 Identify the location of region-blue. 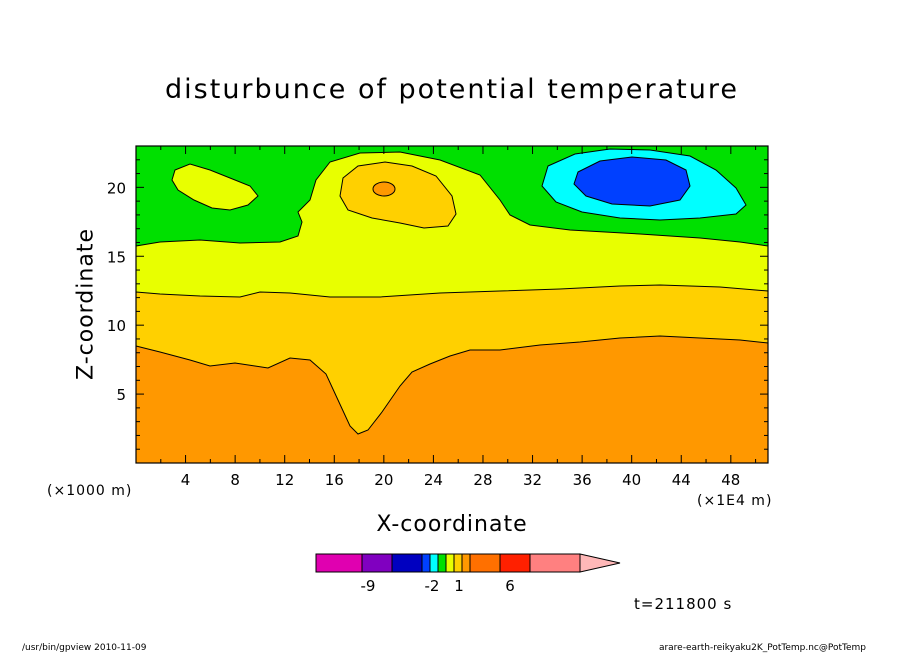
(632, 181).